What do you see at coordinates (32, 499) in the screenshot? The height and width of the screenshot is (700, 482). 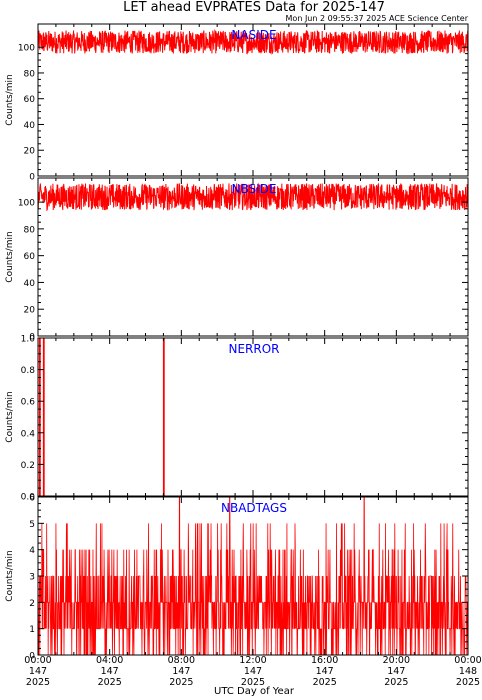 I see `y-tick-label: 6` at bounding box center [32, 499].